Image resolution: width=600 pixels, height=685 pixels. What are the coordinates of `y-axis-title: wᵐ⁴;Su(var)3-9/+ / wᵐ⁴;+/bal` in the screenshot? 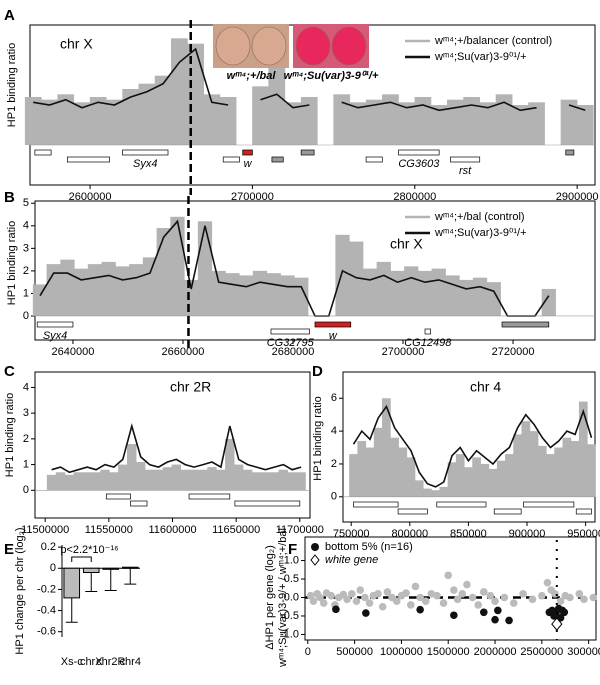 It's located at (283, 598).